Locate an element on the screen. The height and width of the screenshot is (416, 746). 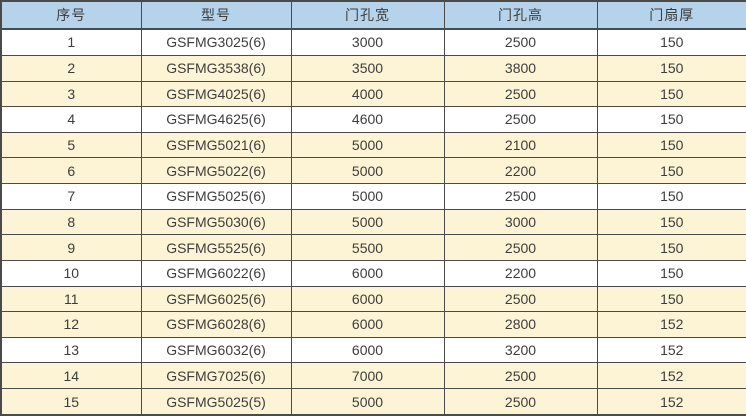
table-row: 3 GSFMG4025(6) 4000 2500 150 is located at coordinates (373, 94).